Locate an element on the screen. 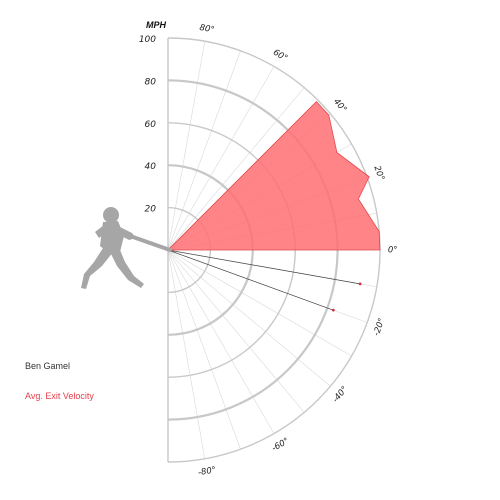  radius-tick-label: 60 is located at coordinates (151, 125).